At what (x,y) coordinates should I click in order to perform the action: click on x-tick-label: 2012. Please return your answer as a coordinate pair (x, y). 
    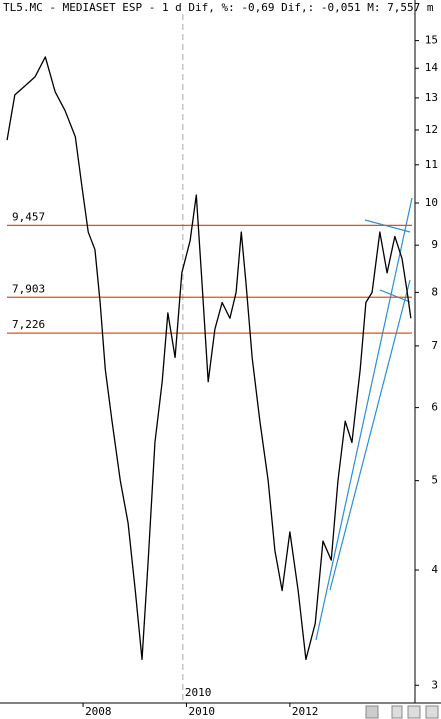
    Looking at the image, I should click on (305, 711).